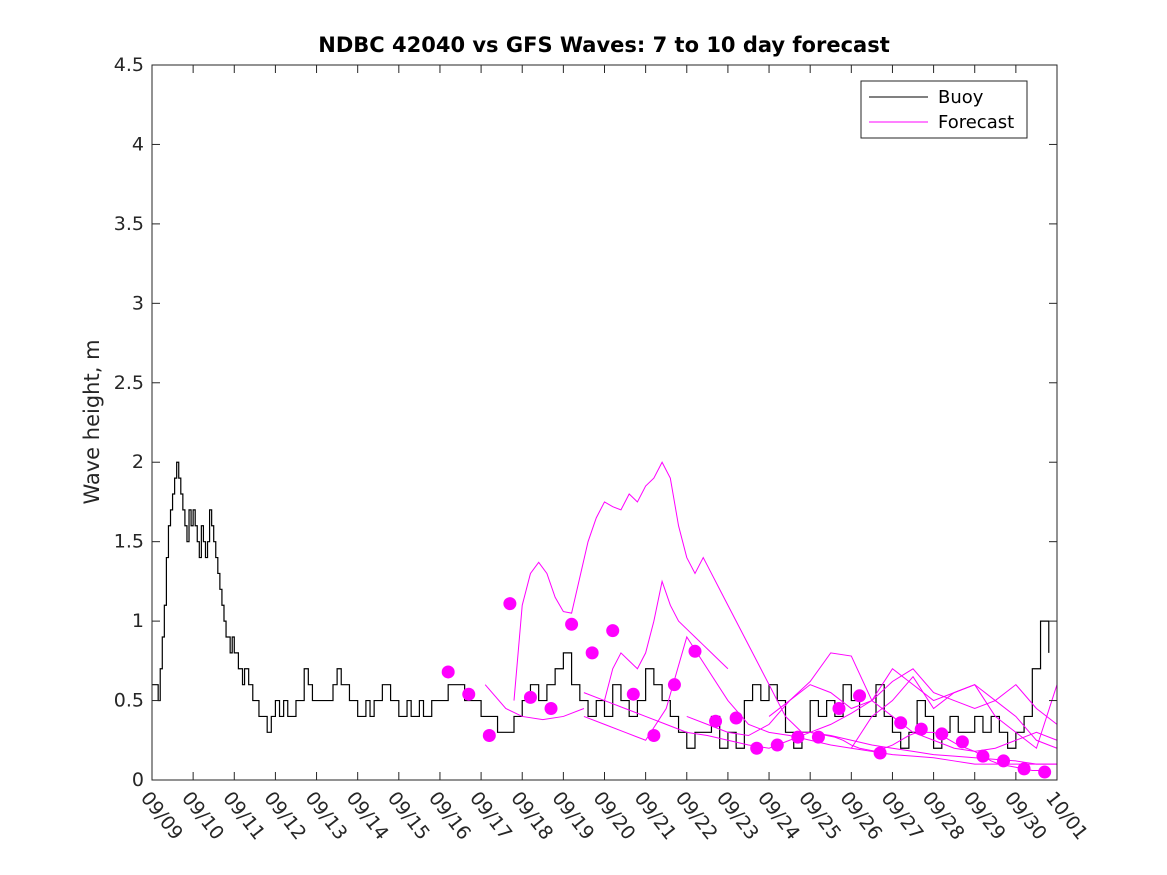 The width and height of the screenshot is (1167, 875). Describe the element at coordinates (138, 144) in the screenshot. I see `y-tick-label: 4` at that location.